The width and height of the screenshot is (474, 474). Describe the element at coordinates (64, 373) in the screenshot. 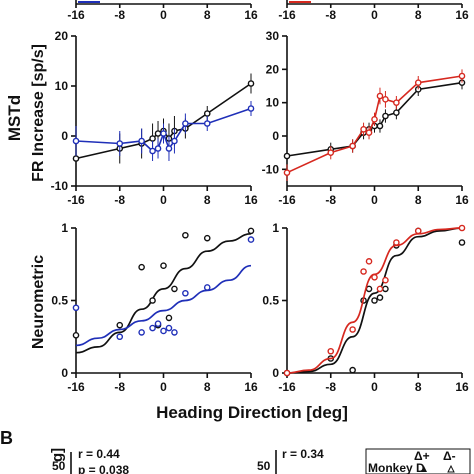

I see `bot-left-ytick-label: 0` at that location.